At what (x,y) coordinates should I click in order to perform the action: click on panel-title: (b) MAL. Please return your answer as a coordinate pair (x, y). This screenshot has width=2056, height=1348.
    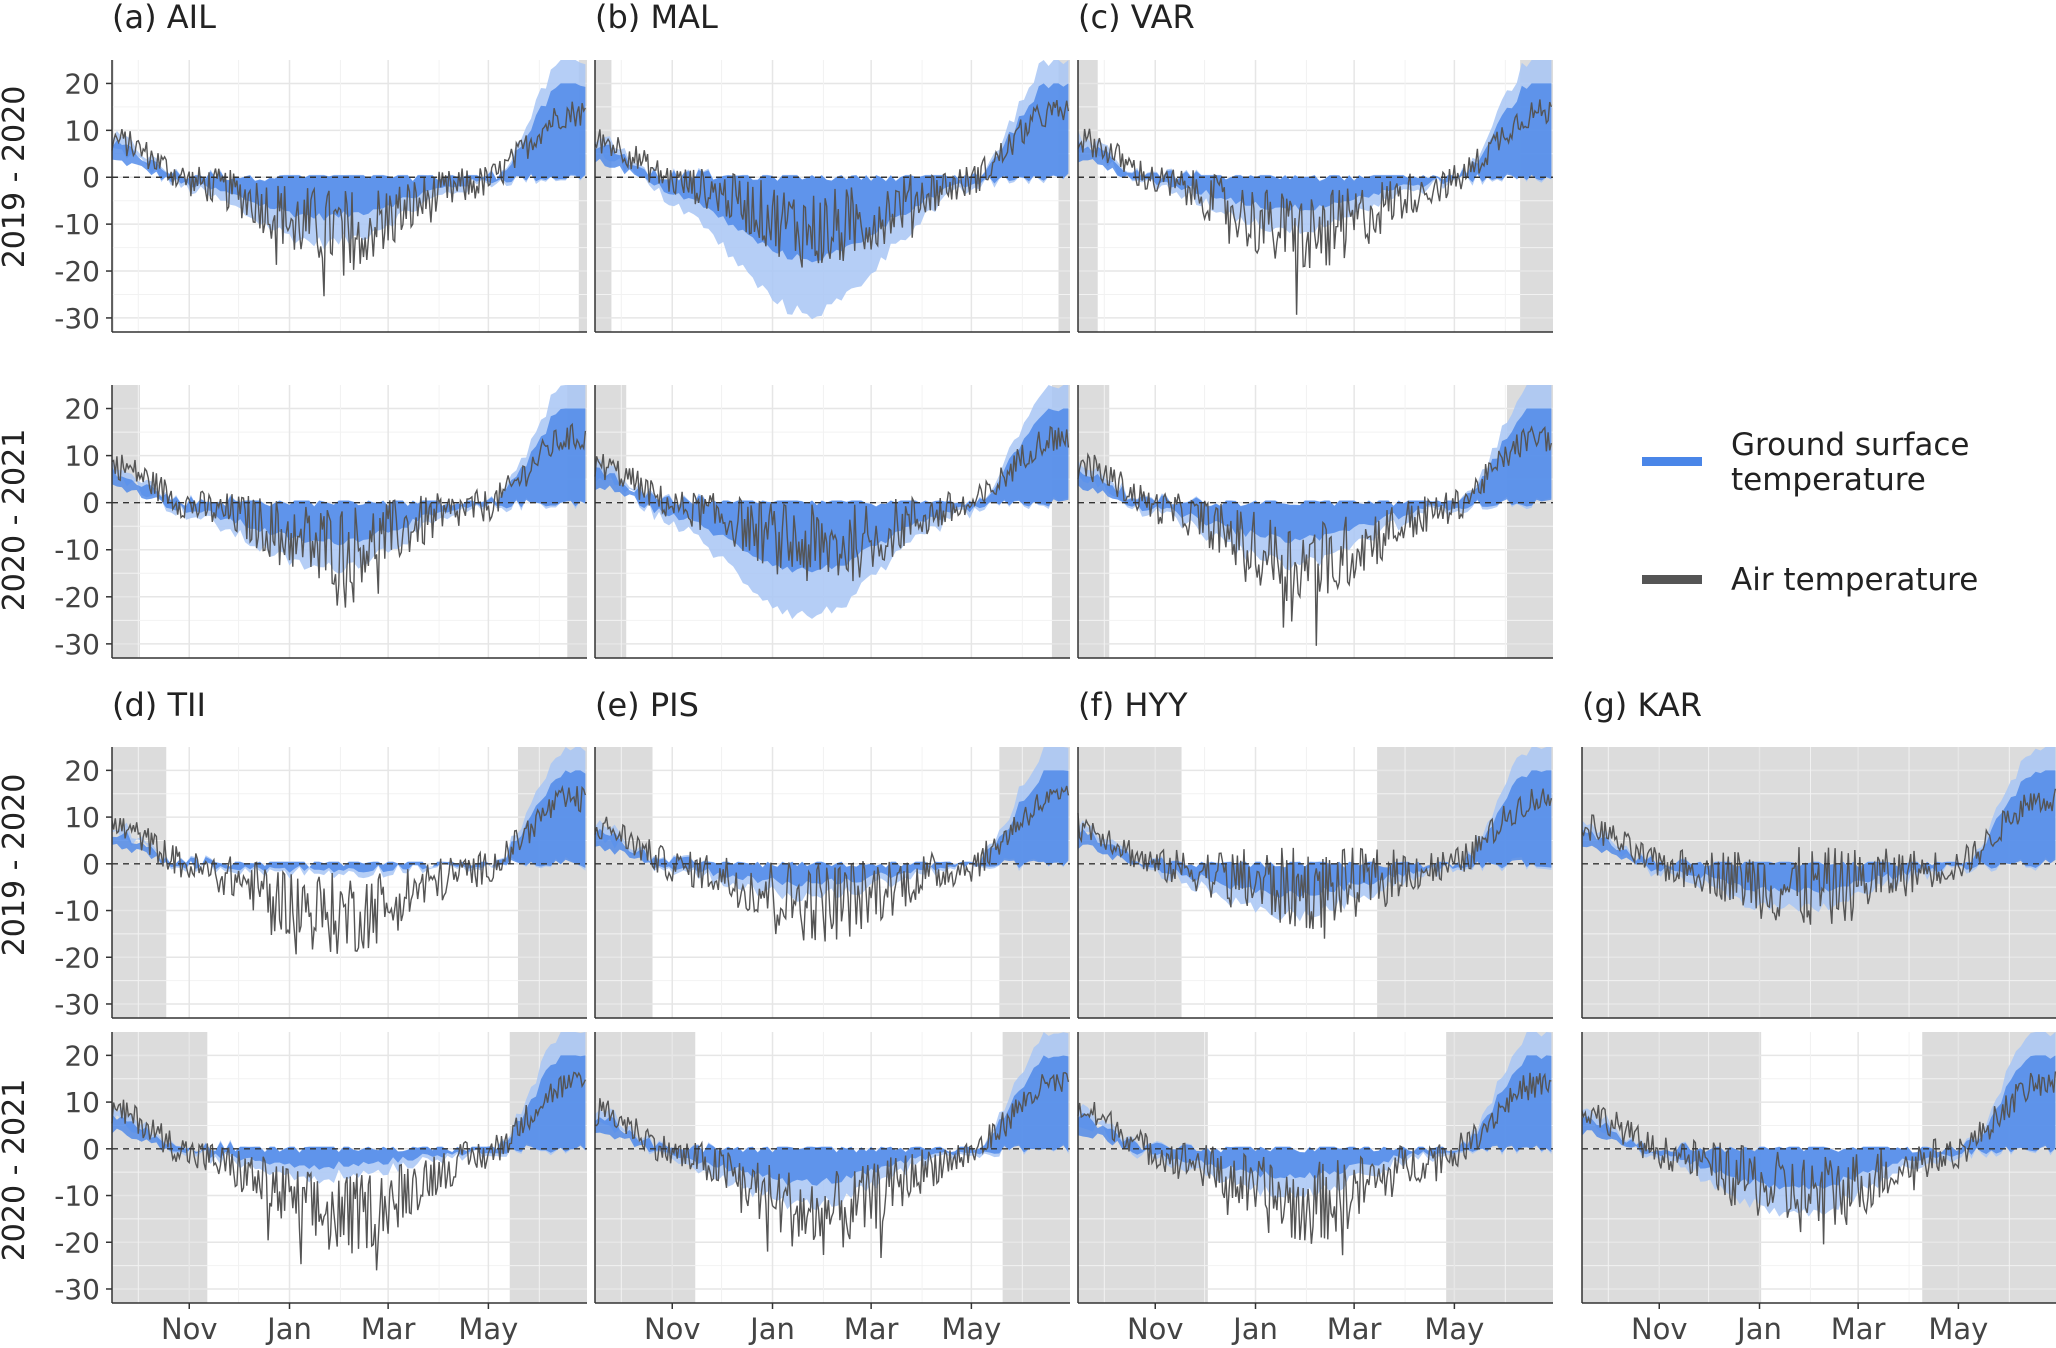
    Looking at the image, I should click on (656, 18).